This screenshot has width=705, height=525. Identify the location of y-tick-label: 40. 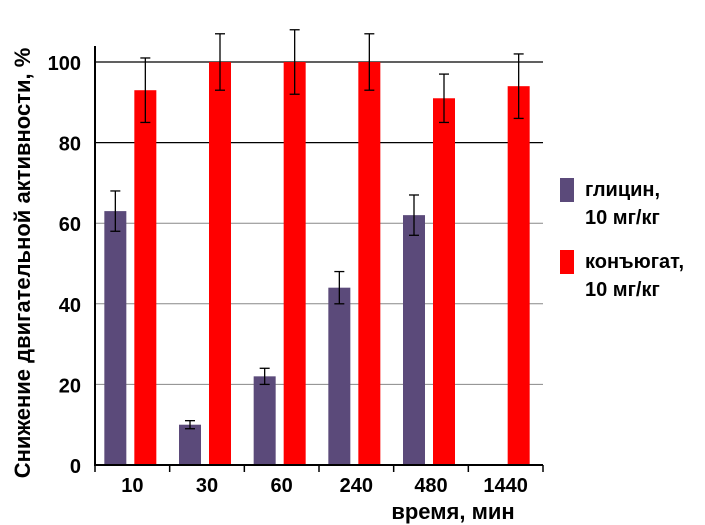
(70, 306).